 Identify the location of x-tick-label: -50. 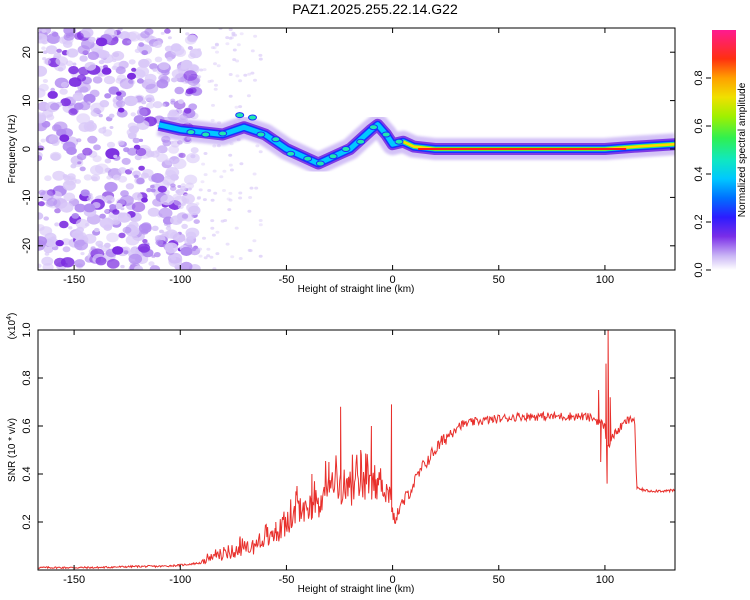
(286, 280).